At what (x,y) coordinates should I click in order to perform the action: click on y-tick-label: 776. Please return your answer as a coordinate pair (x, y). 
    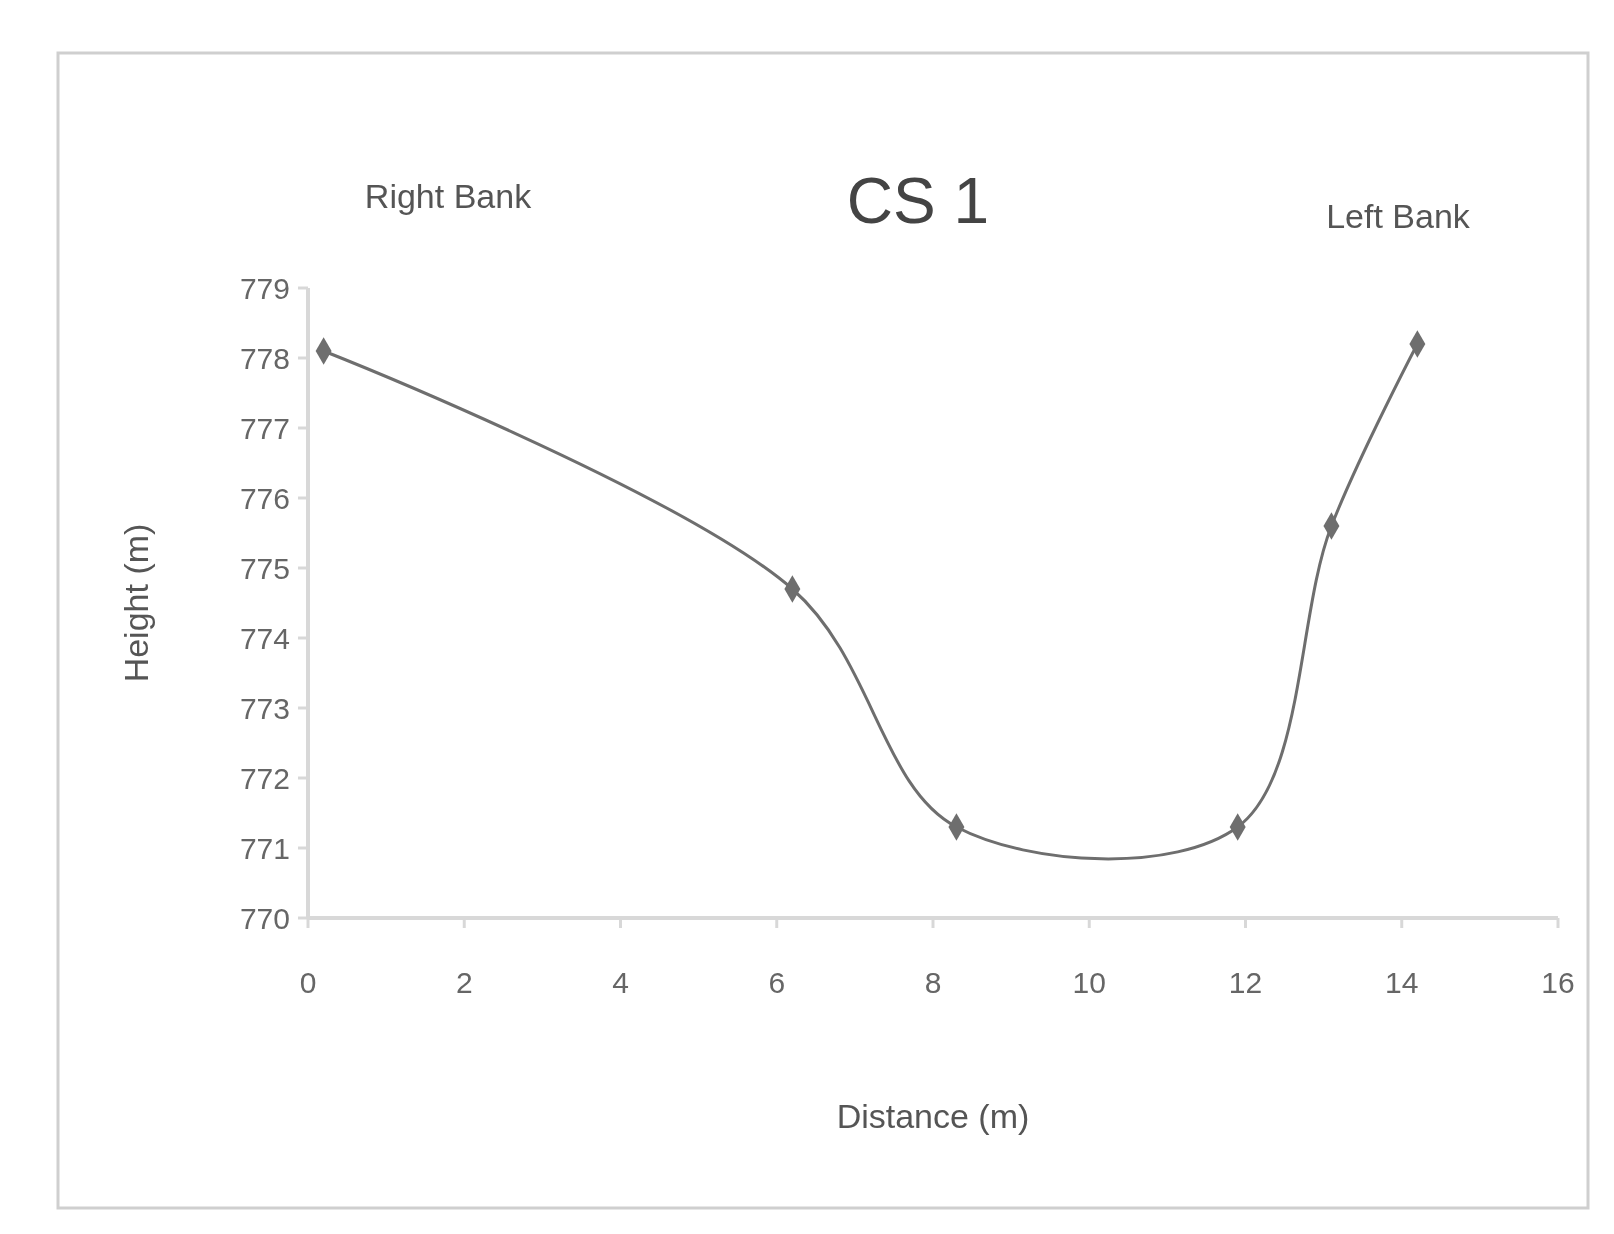
    Looking at the image, I should click on (264, 498).